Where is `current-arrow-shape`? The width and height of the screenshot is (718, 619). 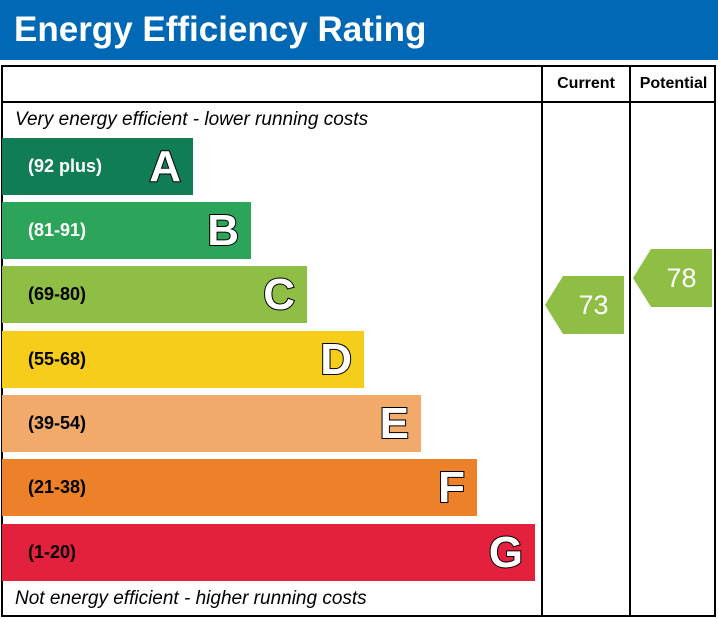
current-arrow-shape is located at coordinates (584, 305).